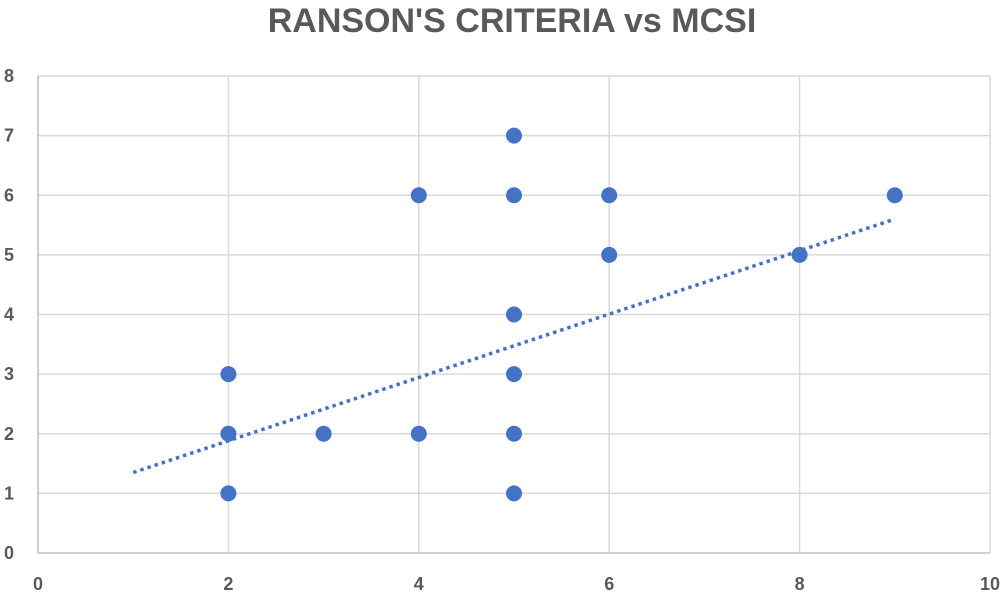 This screenshot has width=1004, height=596. Describe the element at coordinates (419, 584) in the screenshot. I see `x-tick-label: 4` at that location.